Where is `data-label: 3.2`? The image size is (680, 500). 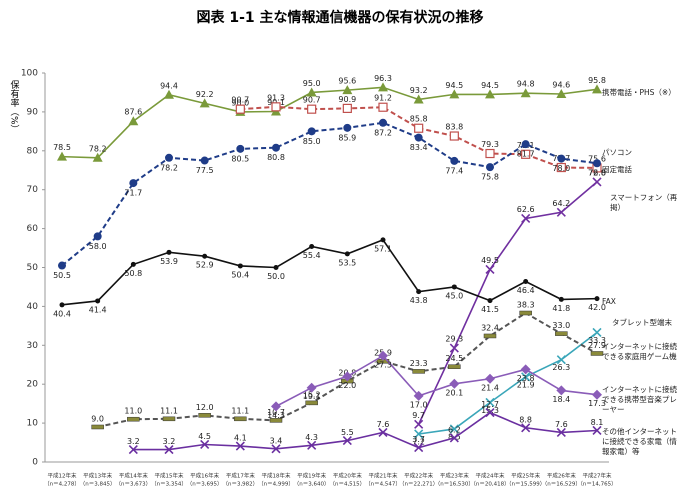 data-label: 3.2 is located at coordinates (169, 441).